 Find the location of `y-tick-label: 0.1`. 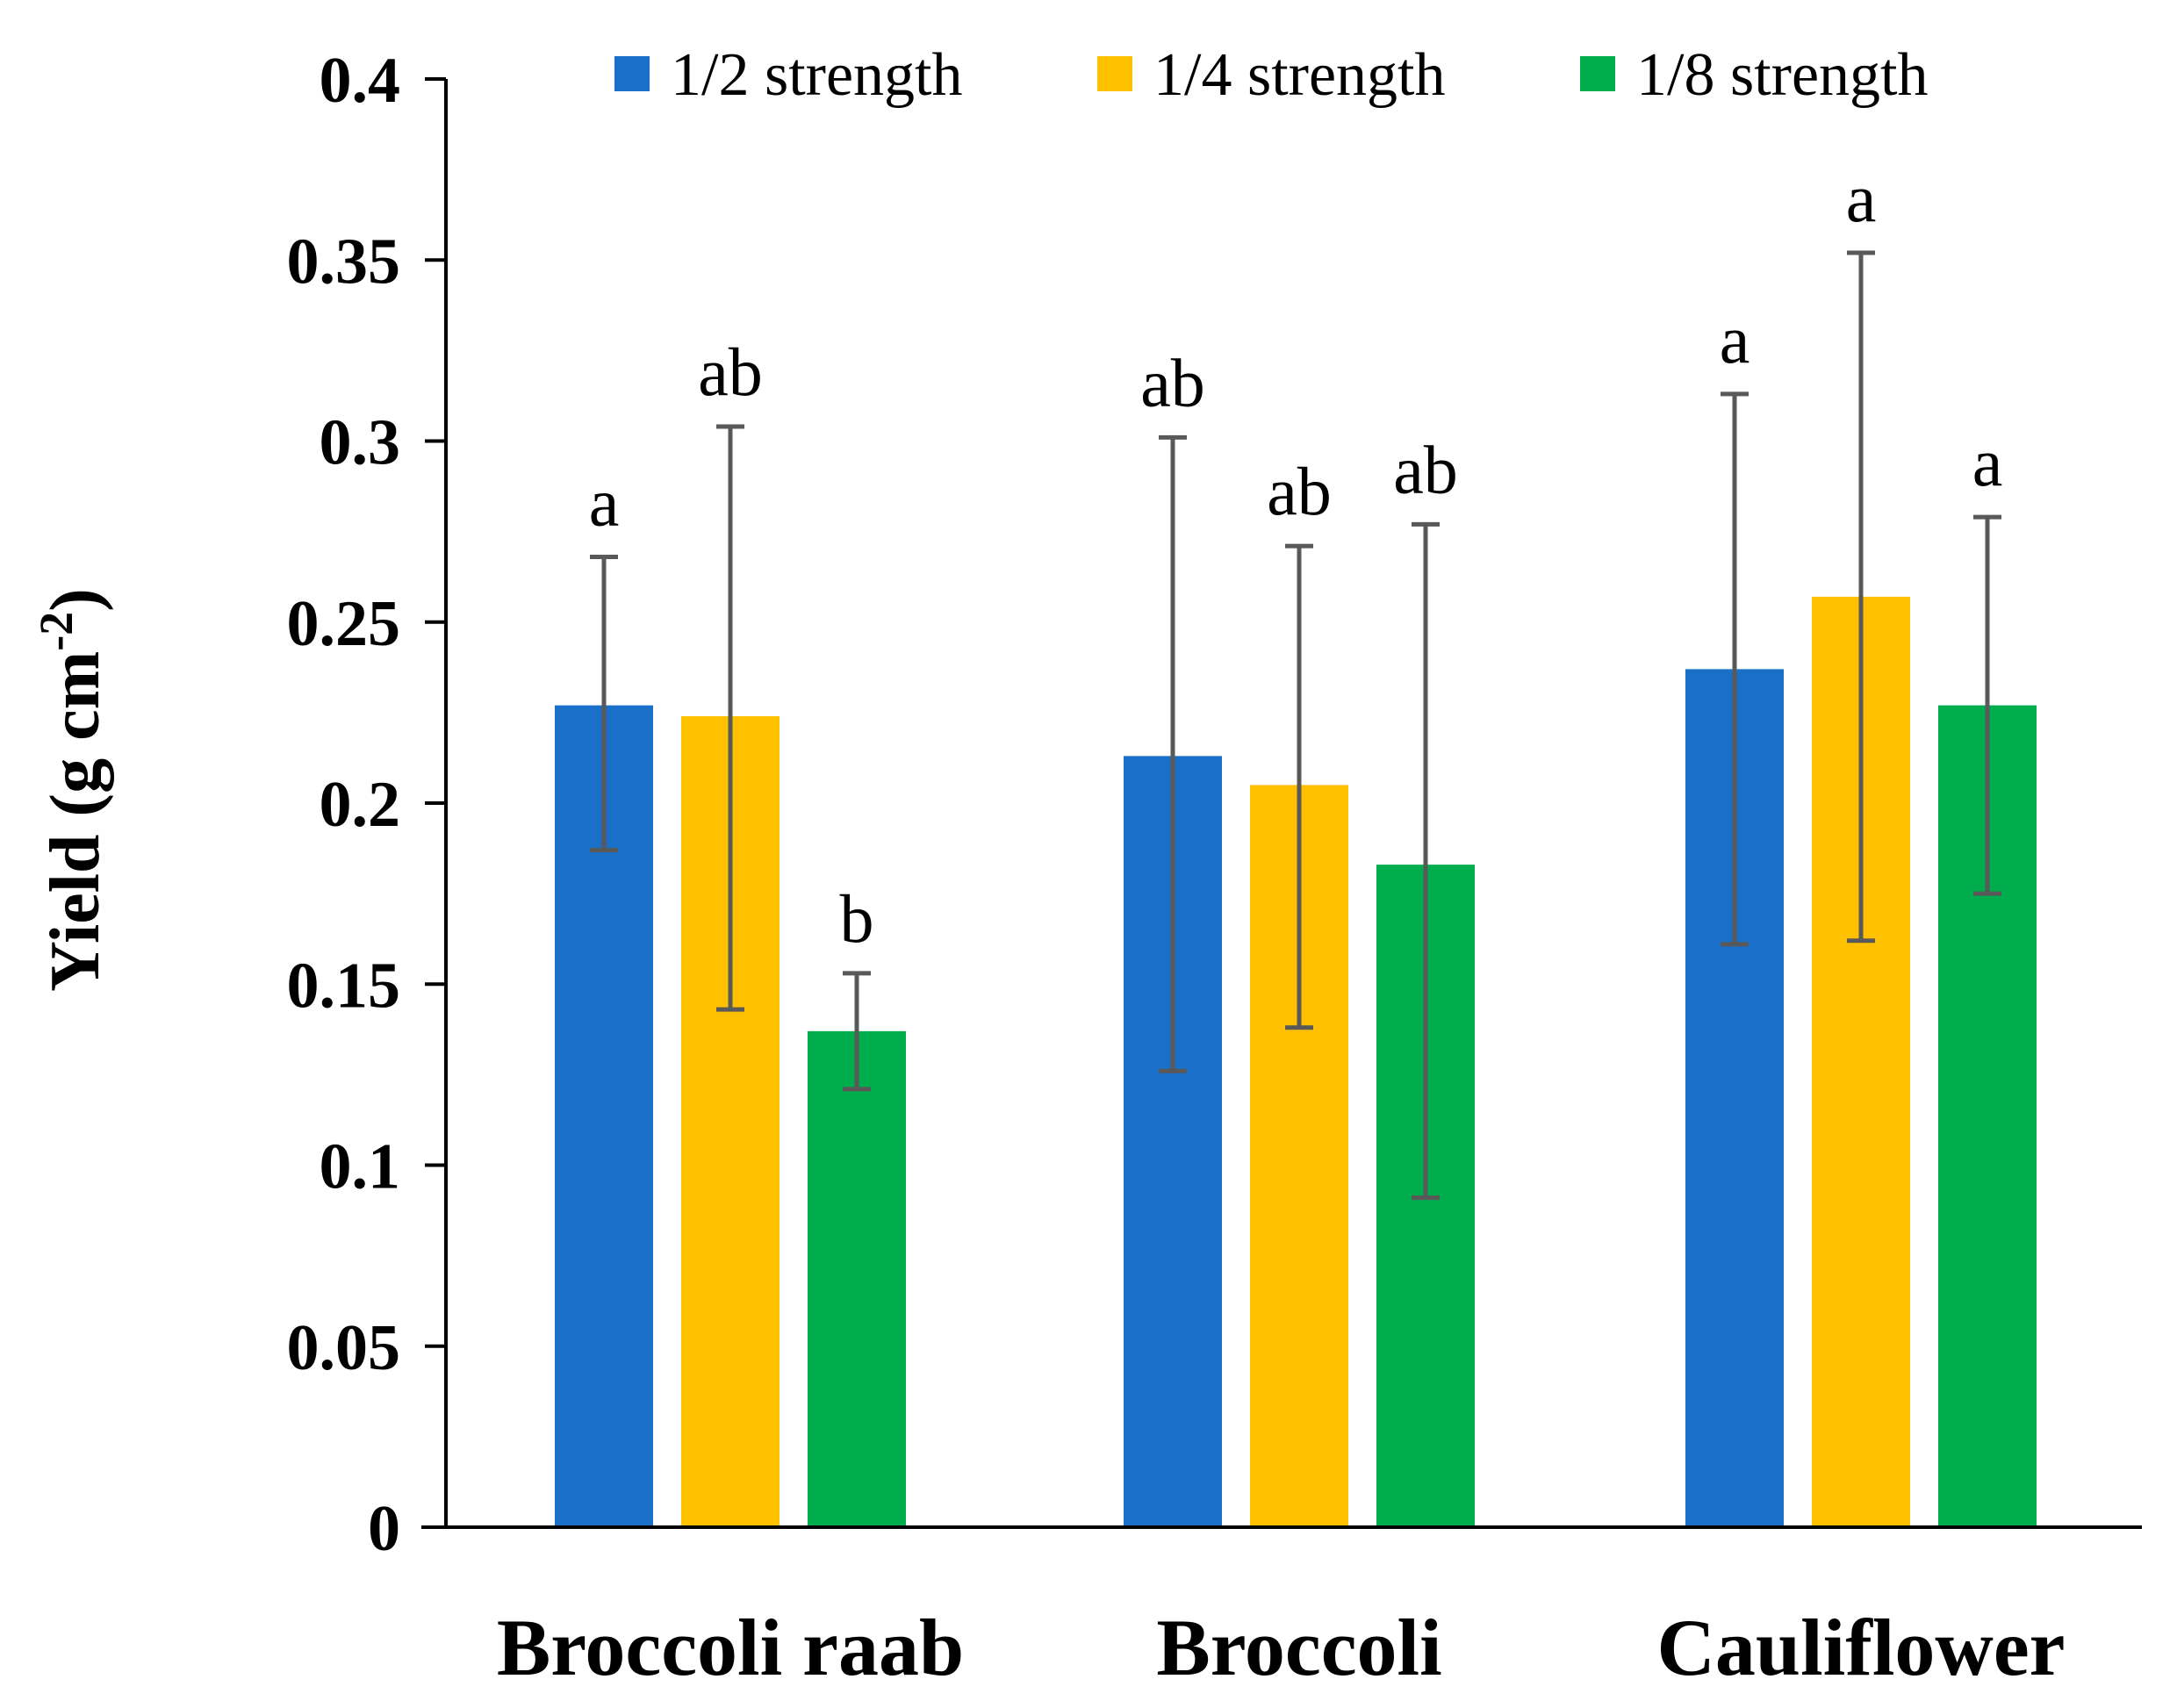

y-tick-label: 0.1 is located at coordinates (360, 1167).